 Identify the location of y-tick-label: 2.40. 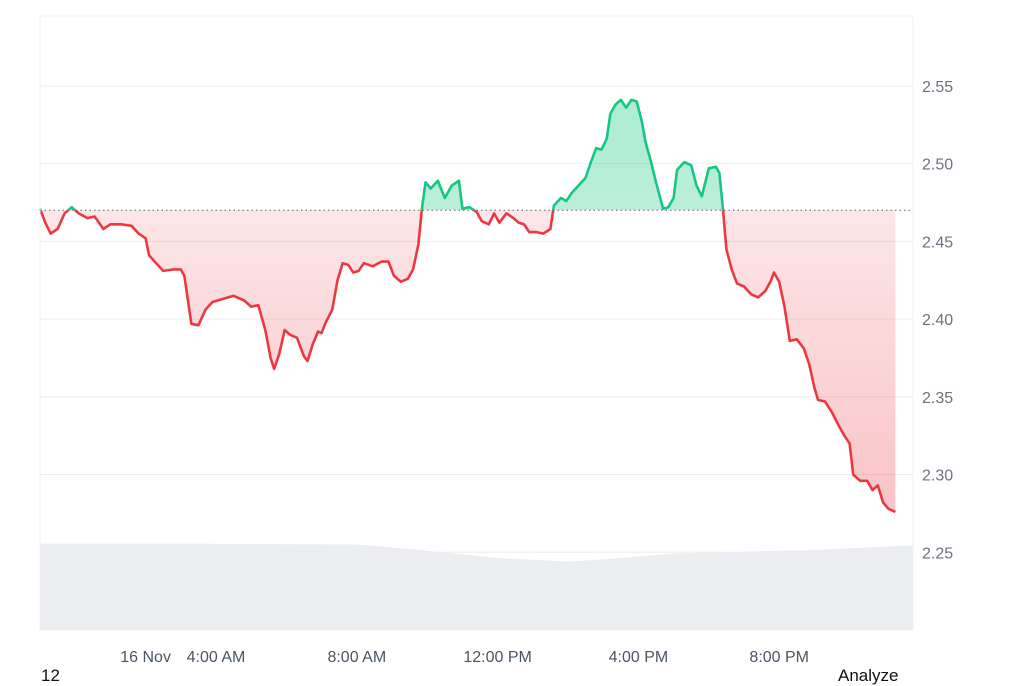
(937, 320).